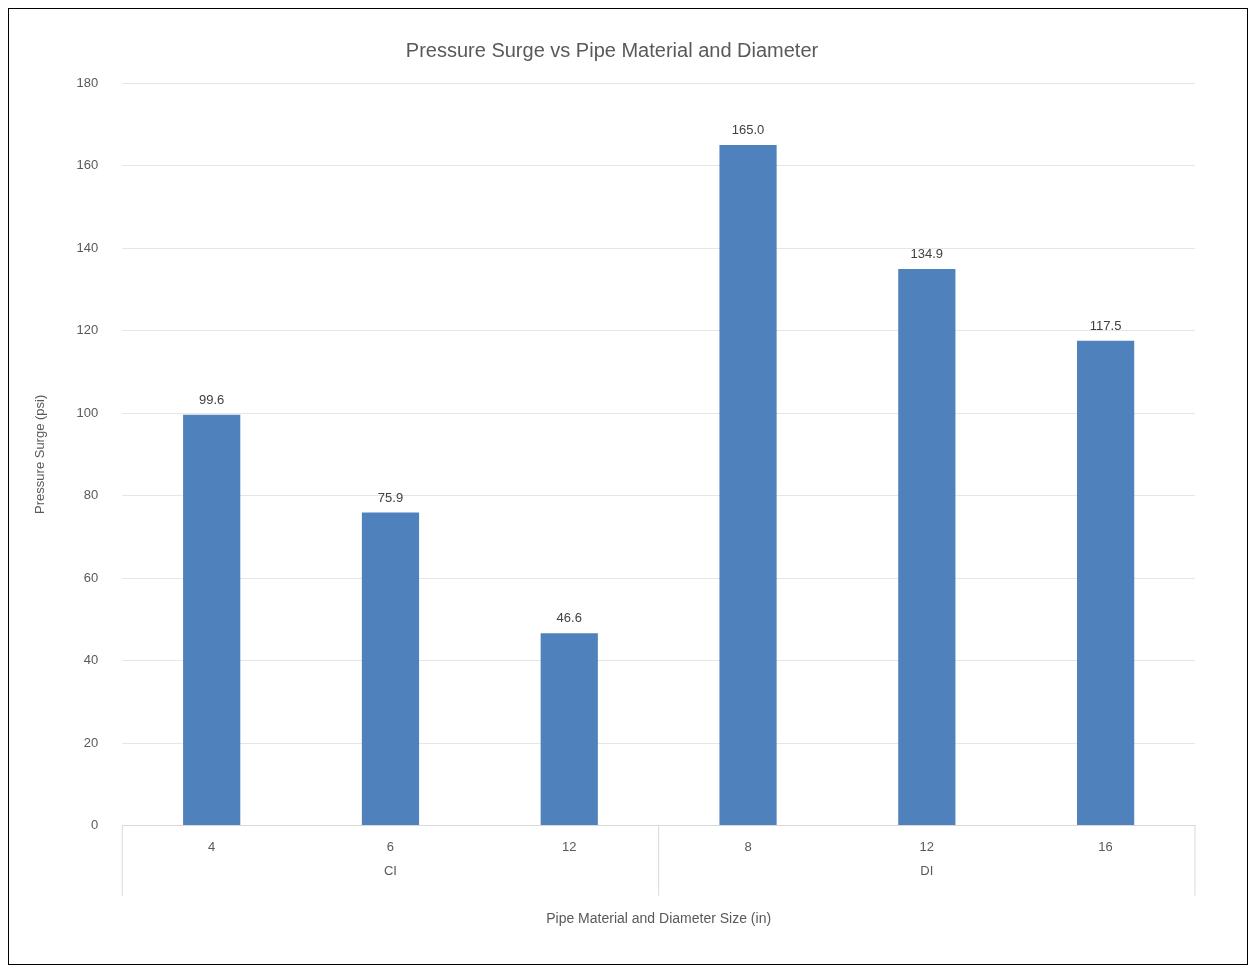  What do you see at coordinates (95, 825) in the screenshot?
I see `y-tick-label: 0` at bounding box center [95, 825].